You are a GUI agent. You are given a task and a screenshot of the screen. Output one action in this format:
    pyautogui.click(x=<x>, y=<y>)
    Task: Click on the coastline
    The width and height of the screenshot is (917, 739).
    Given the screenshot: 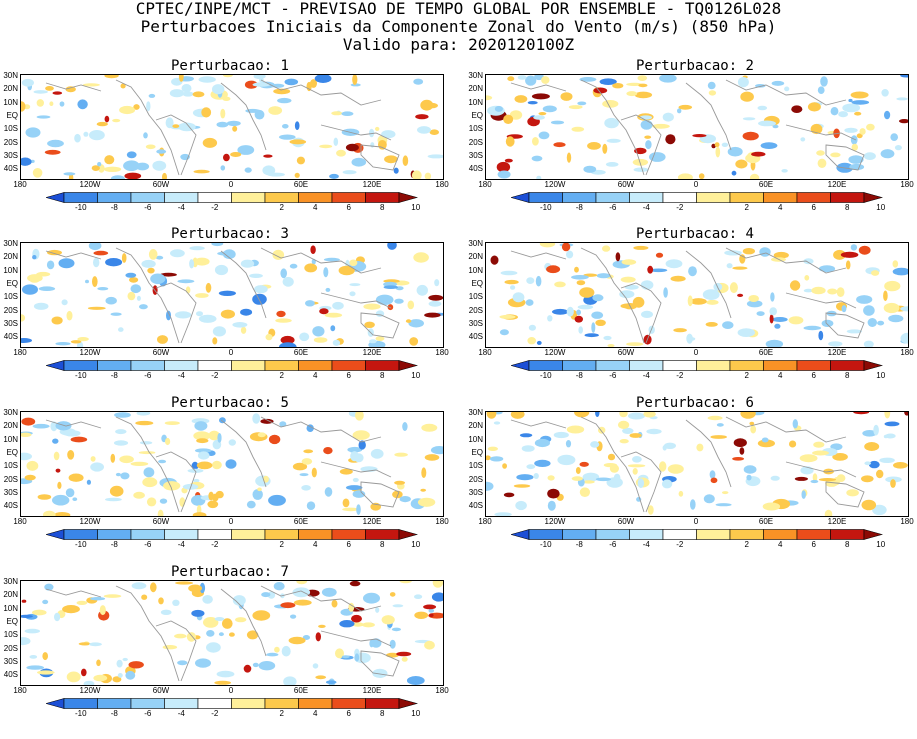 What is the action you would take?
    pyautogui.click(x=641, y=313)
    